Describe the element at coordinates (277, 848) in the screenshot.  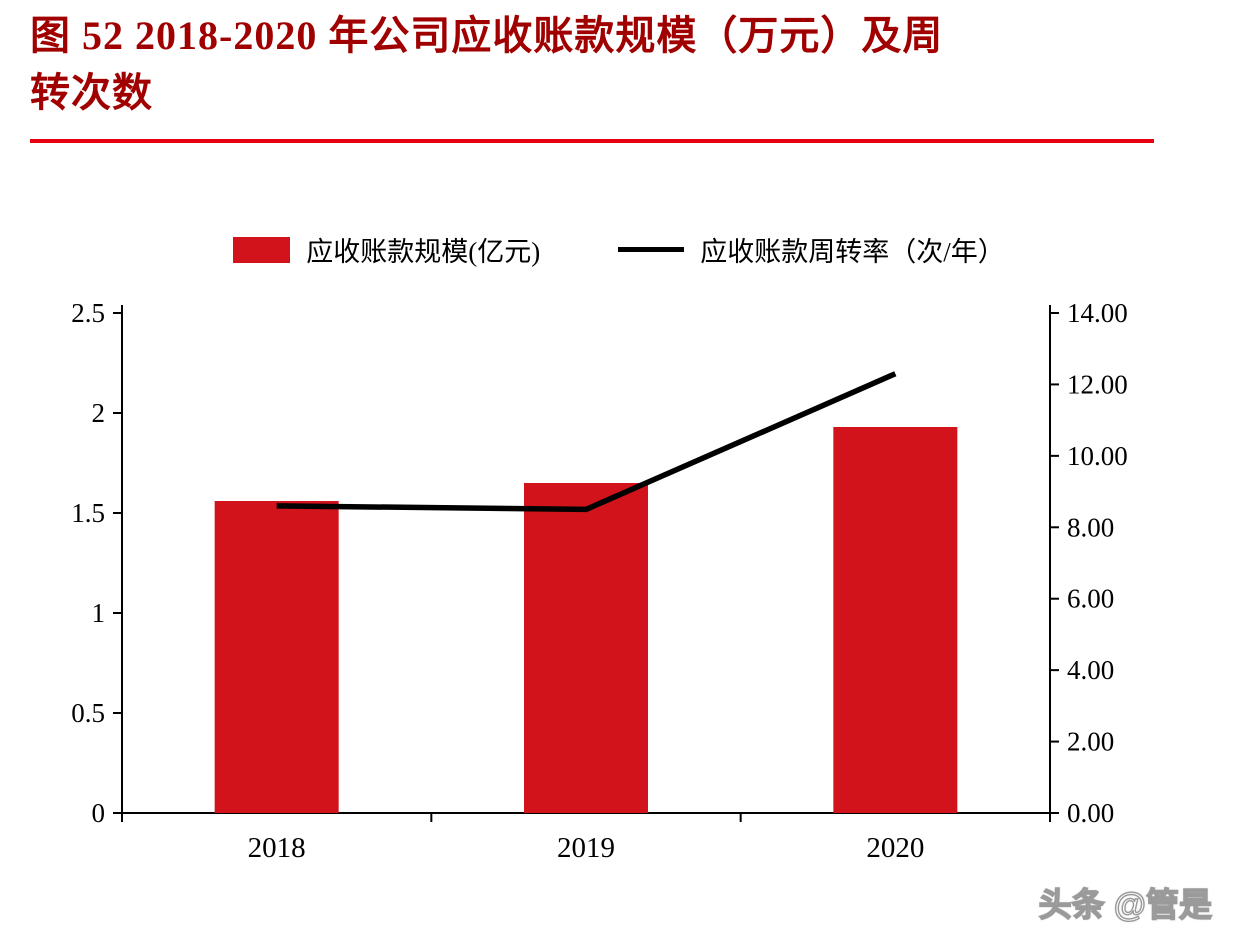
I see `x-axis-label-2018: 2018` at that location.